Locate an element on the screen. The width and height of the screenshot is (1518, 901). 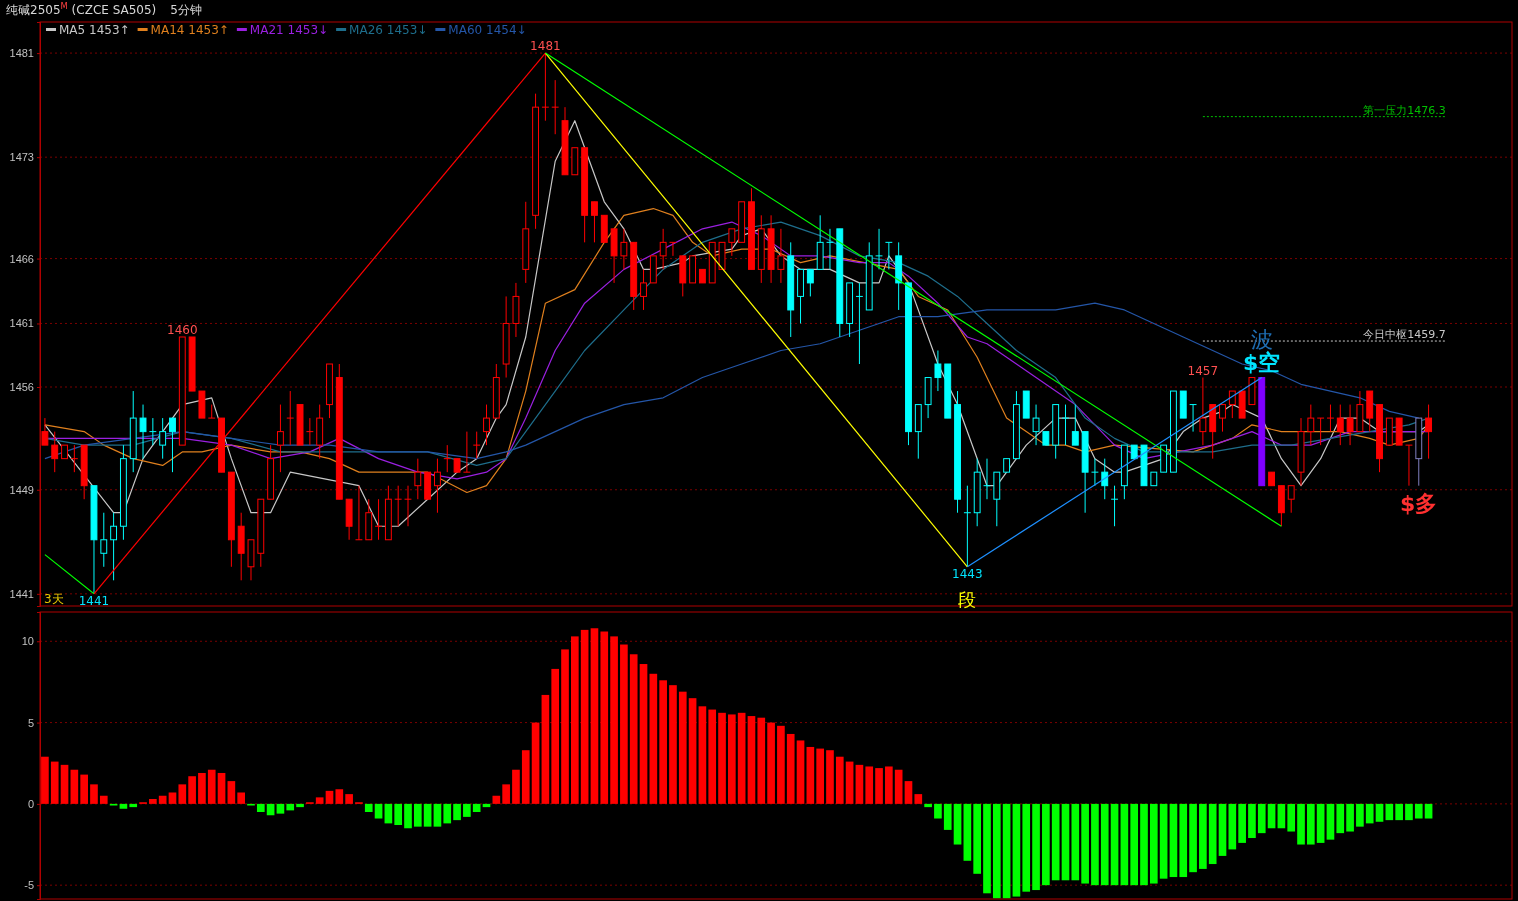
y-tick-label: 1466 is located at coordinates (21, 258).